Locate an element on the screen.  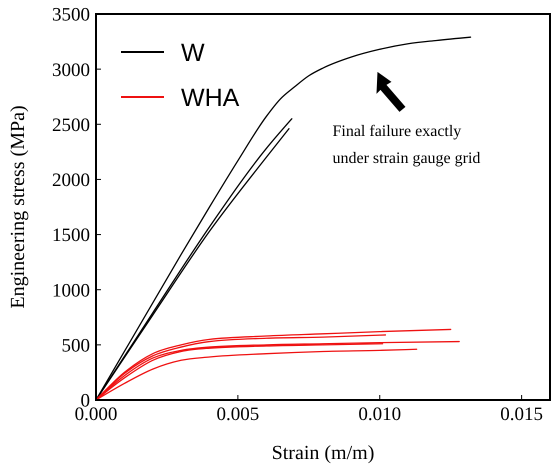
x-tick-label: 0.005 is located at coordinates (238, 414).